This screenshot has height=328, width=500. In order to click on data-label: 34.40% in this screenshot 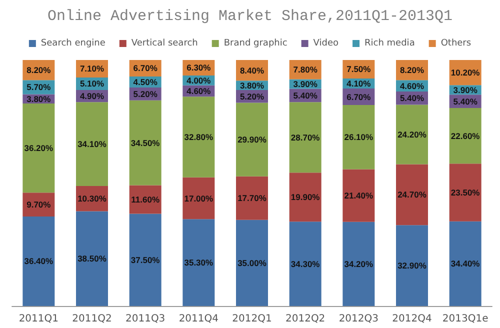, I will do `click(465, 263)`.